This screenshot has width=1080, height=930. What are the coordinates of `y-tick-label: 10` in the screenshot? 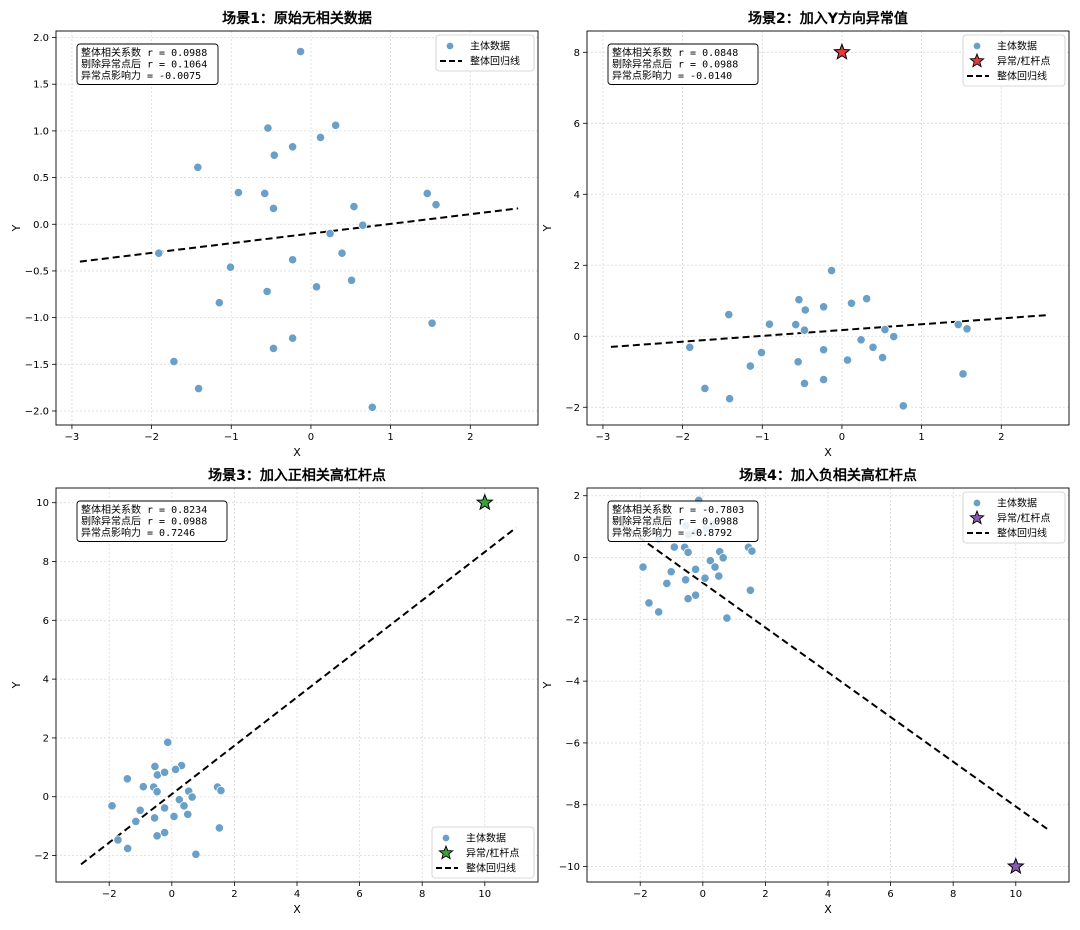 It's located at (42, 503).